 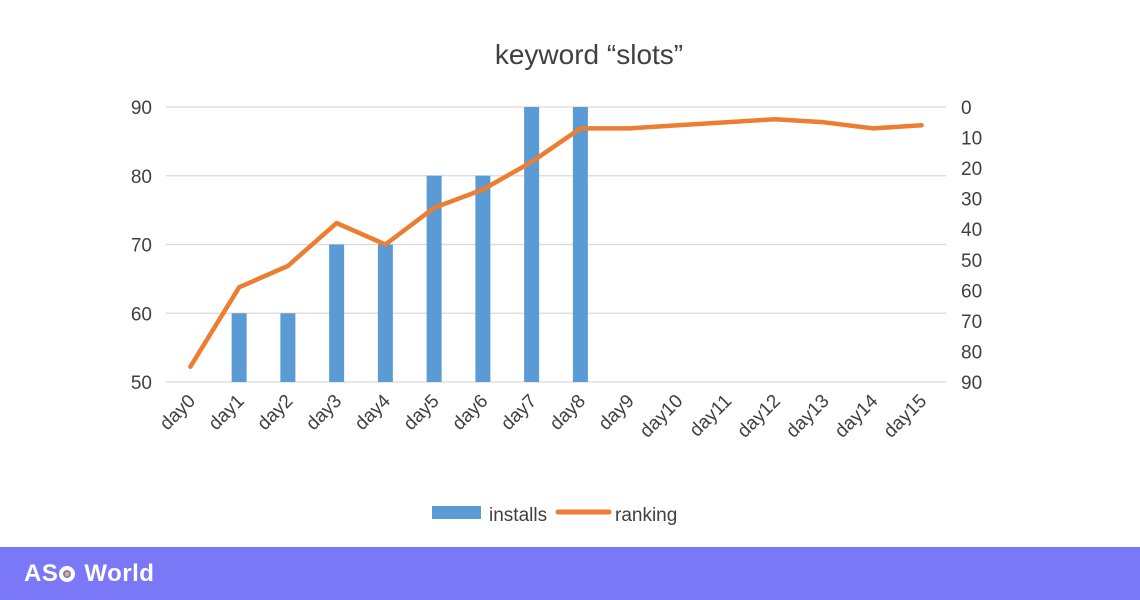 I want to click on right-tick-label: 20, so click(x=971, y=169).